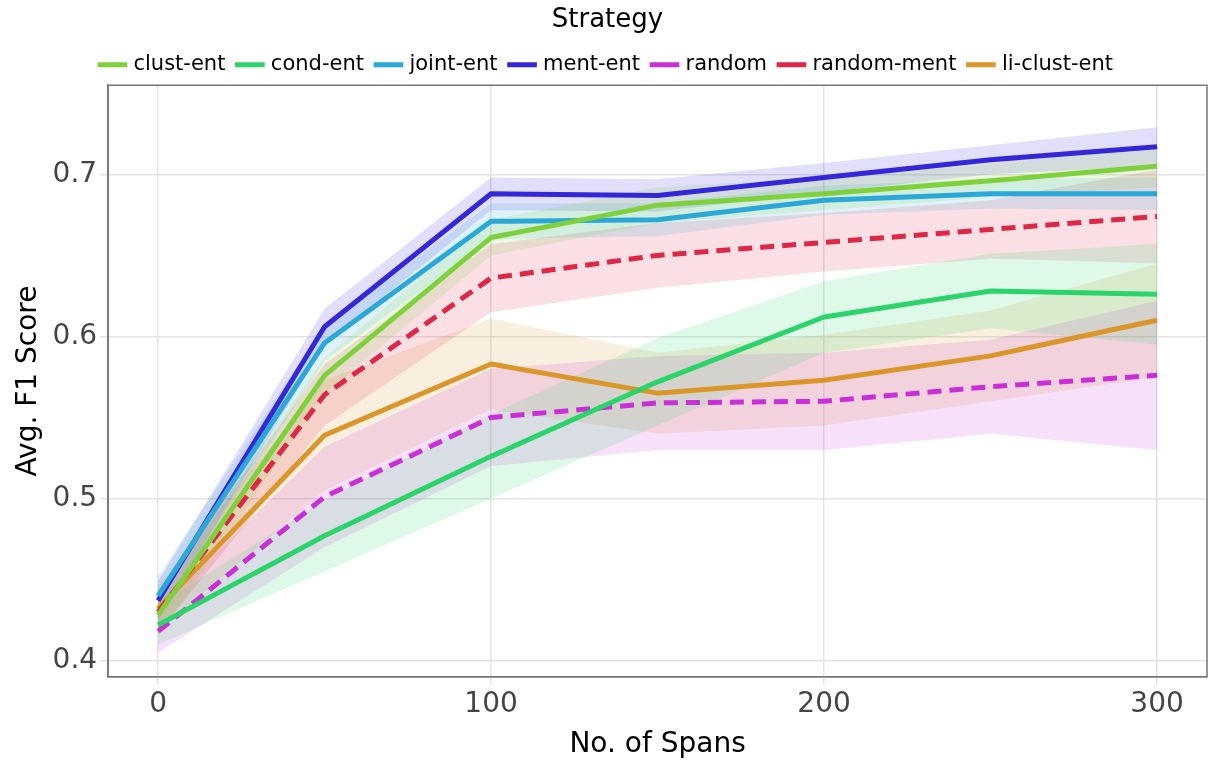 The width and height of the screenshot is (1217, 771). Describe the element at coordinates (657, 743) in the screenshot. I see `x-axis-title: No. of Spans` at that location.